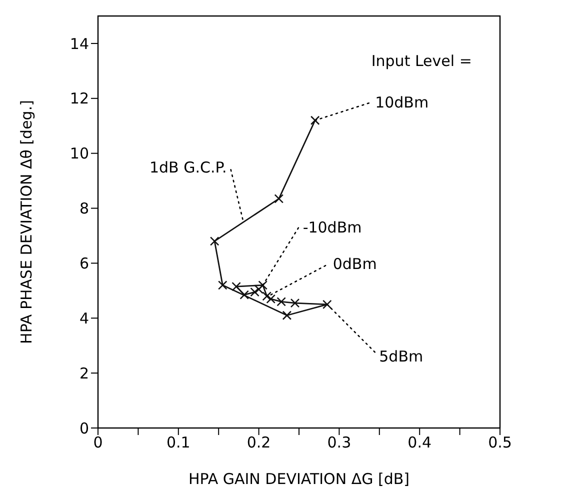 This screenshot has height=495, width=588. Describe the element at coordinates (299, 479) in the screenshot. I see `x-axis-title: HPA GAIN DEVIATION ΔG [dB]` at that location.